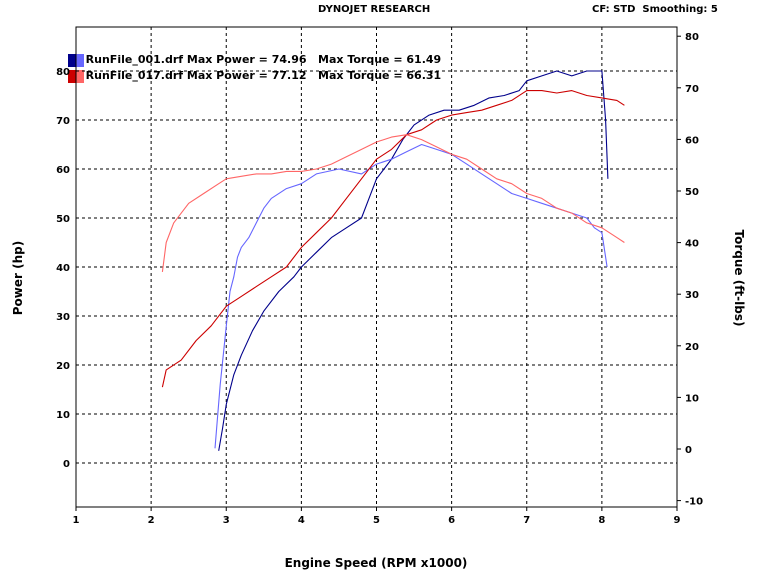 The image size is (762, 579). I want to click on x-tick-label: 2, so click(151, 520).